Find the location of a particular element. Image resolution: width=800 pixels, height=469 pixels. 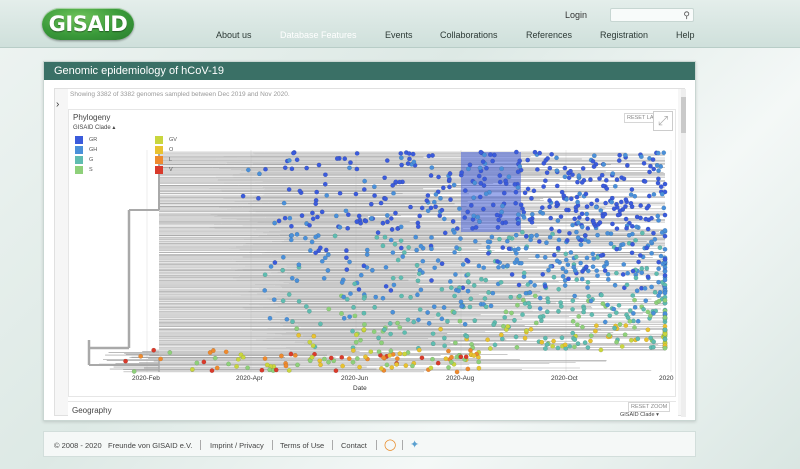

expand-icon: ⤢ is located at coordinates (663, 121).